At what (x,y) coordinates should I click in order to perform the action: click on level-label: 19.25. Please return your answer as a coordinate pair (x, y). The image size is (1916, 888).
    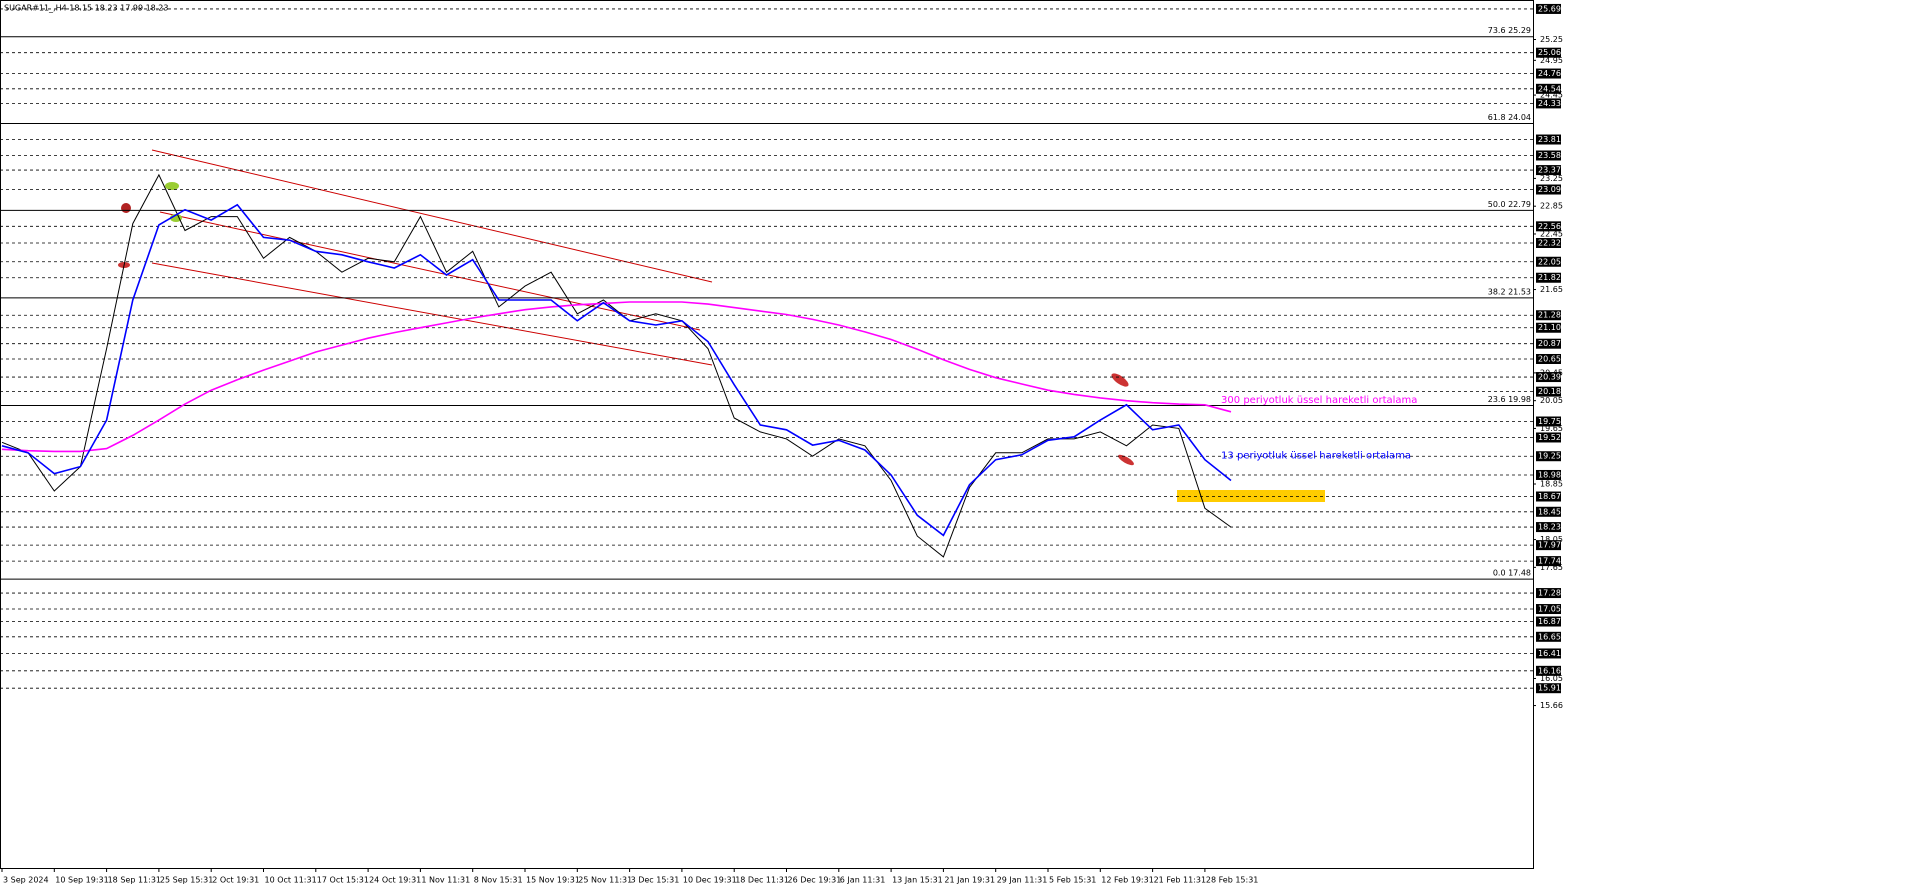
    Looking at the image, I should click on (1549, 456).